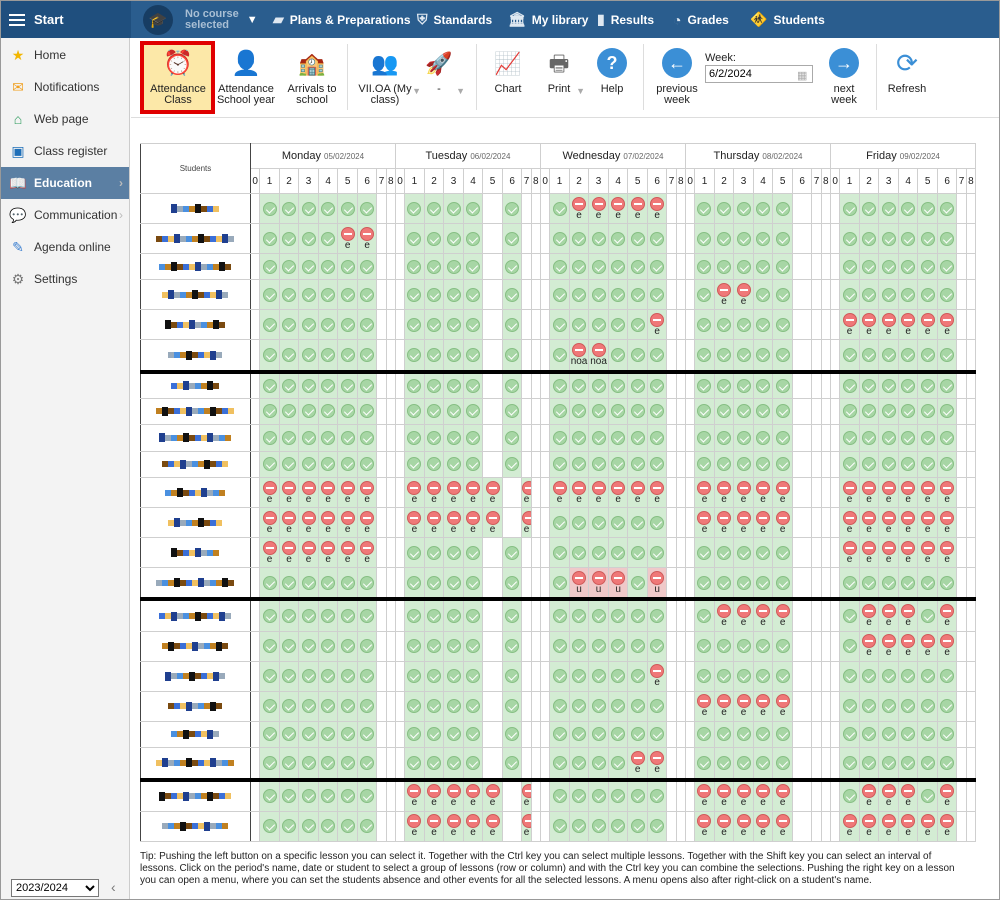 This screenshot has height=900, width=1000. I want to click on day-header: Thursday 08/02/2024, so click(758, 156).